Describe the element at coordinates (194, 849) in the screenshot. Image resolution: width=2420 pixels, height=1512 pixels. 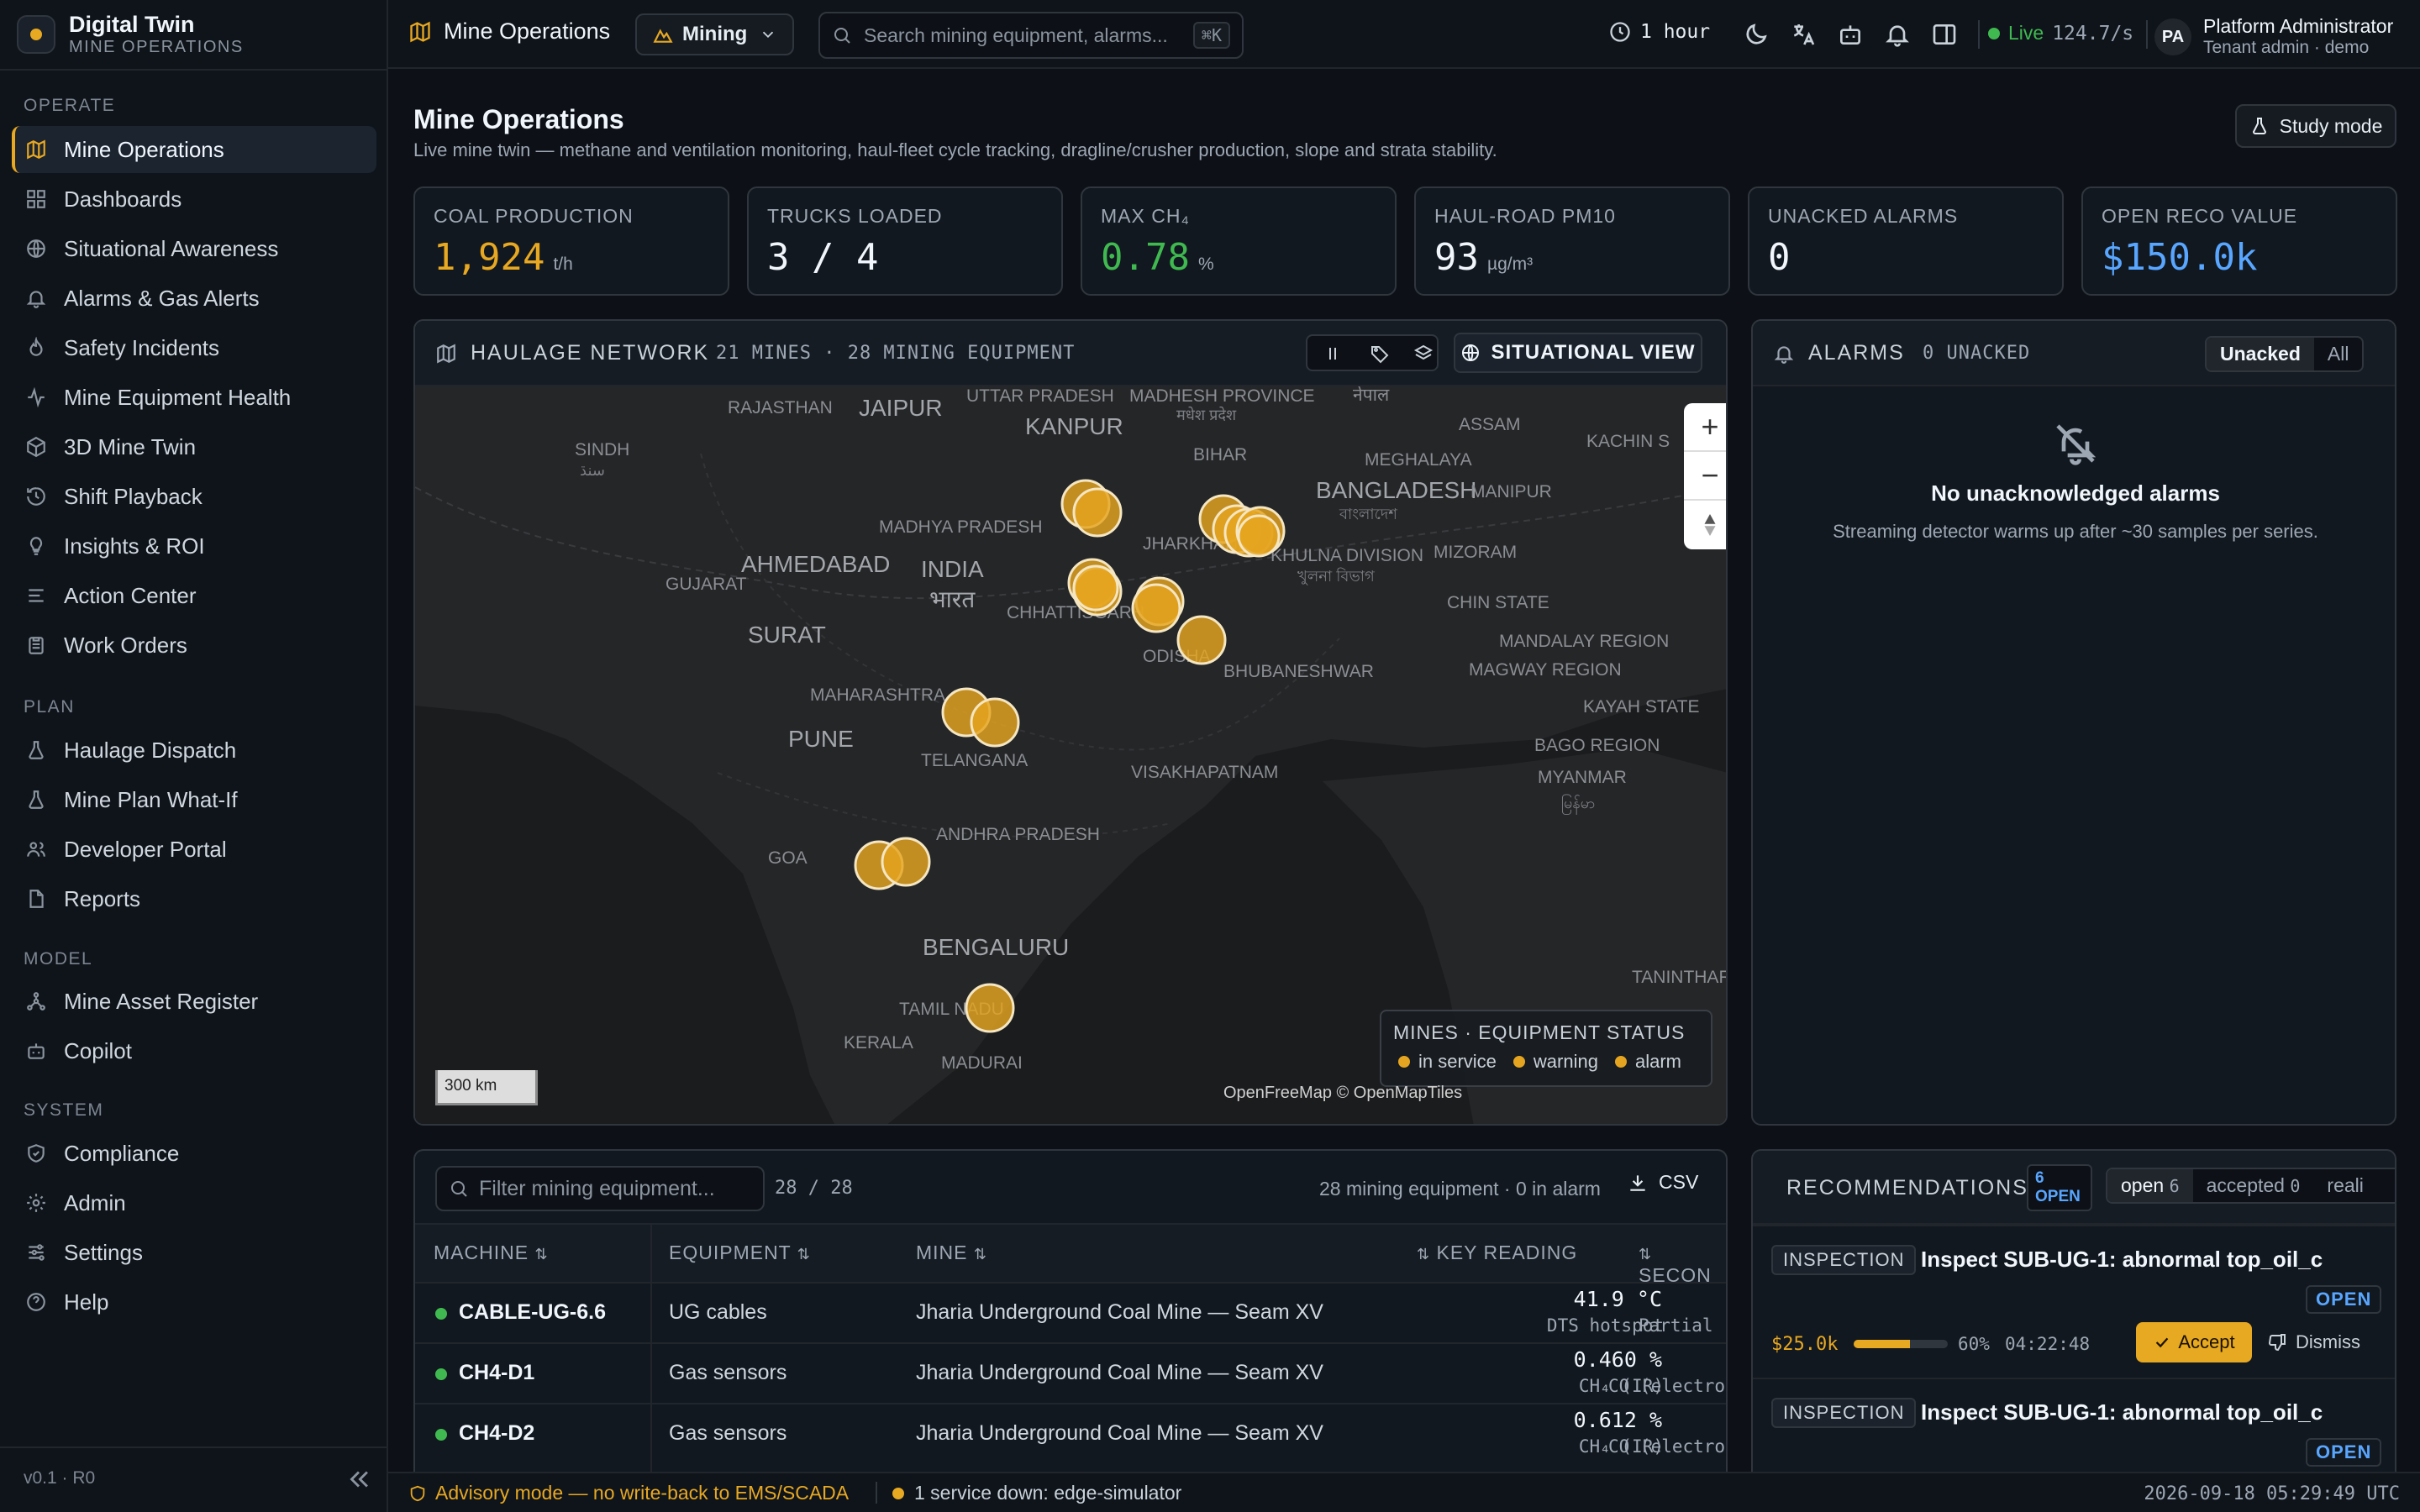
I see `sidebar-item-developer-portal: Developer Portal` at that location.